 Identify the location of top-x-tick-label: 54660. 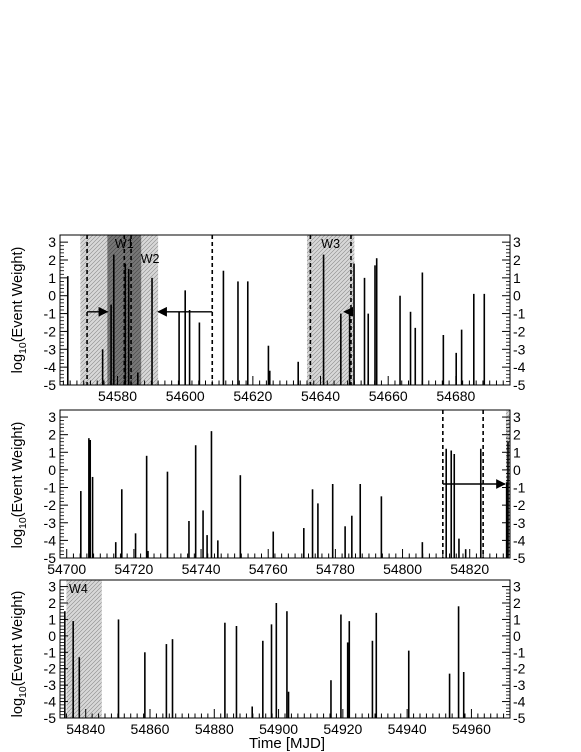
(388, 396).